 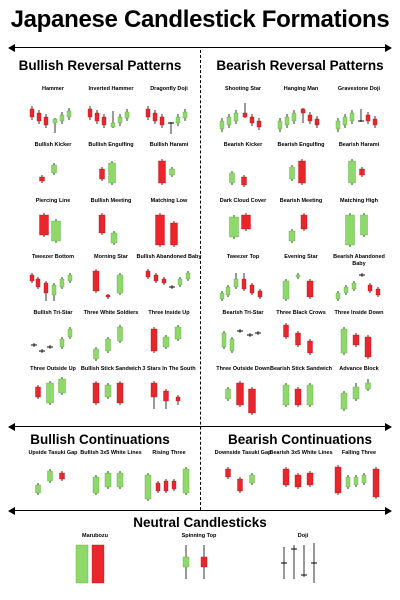 I want to click on neutral-divider, so click(x=200, y=510).